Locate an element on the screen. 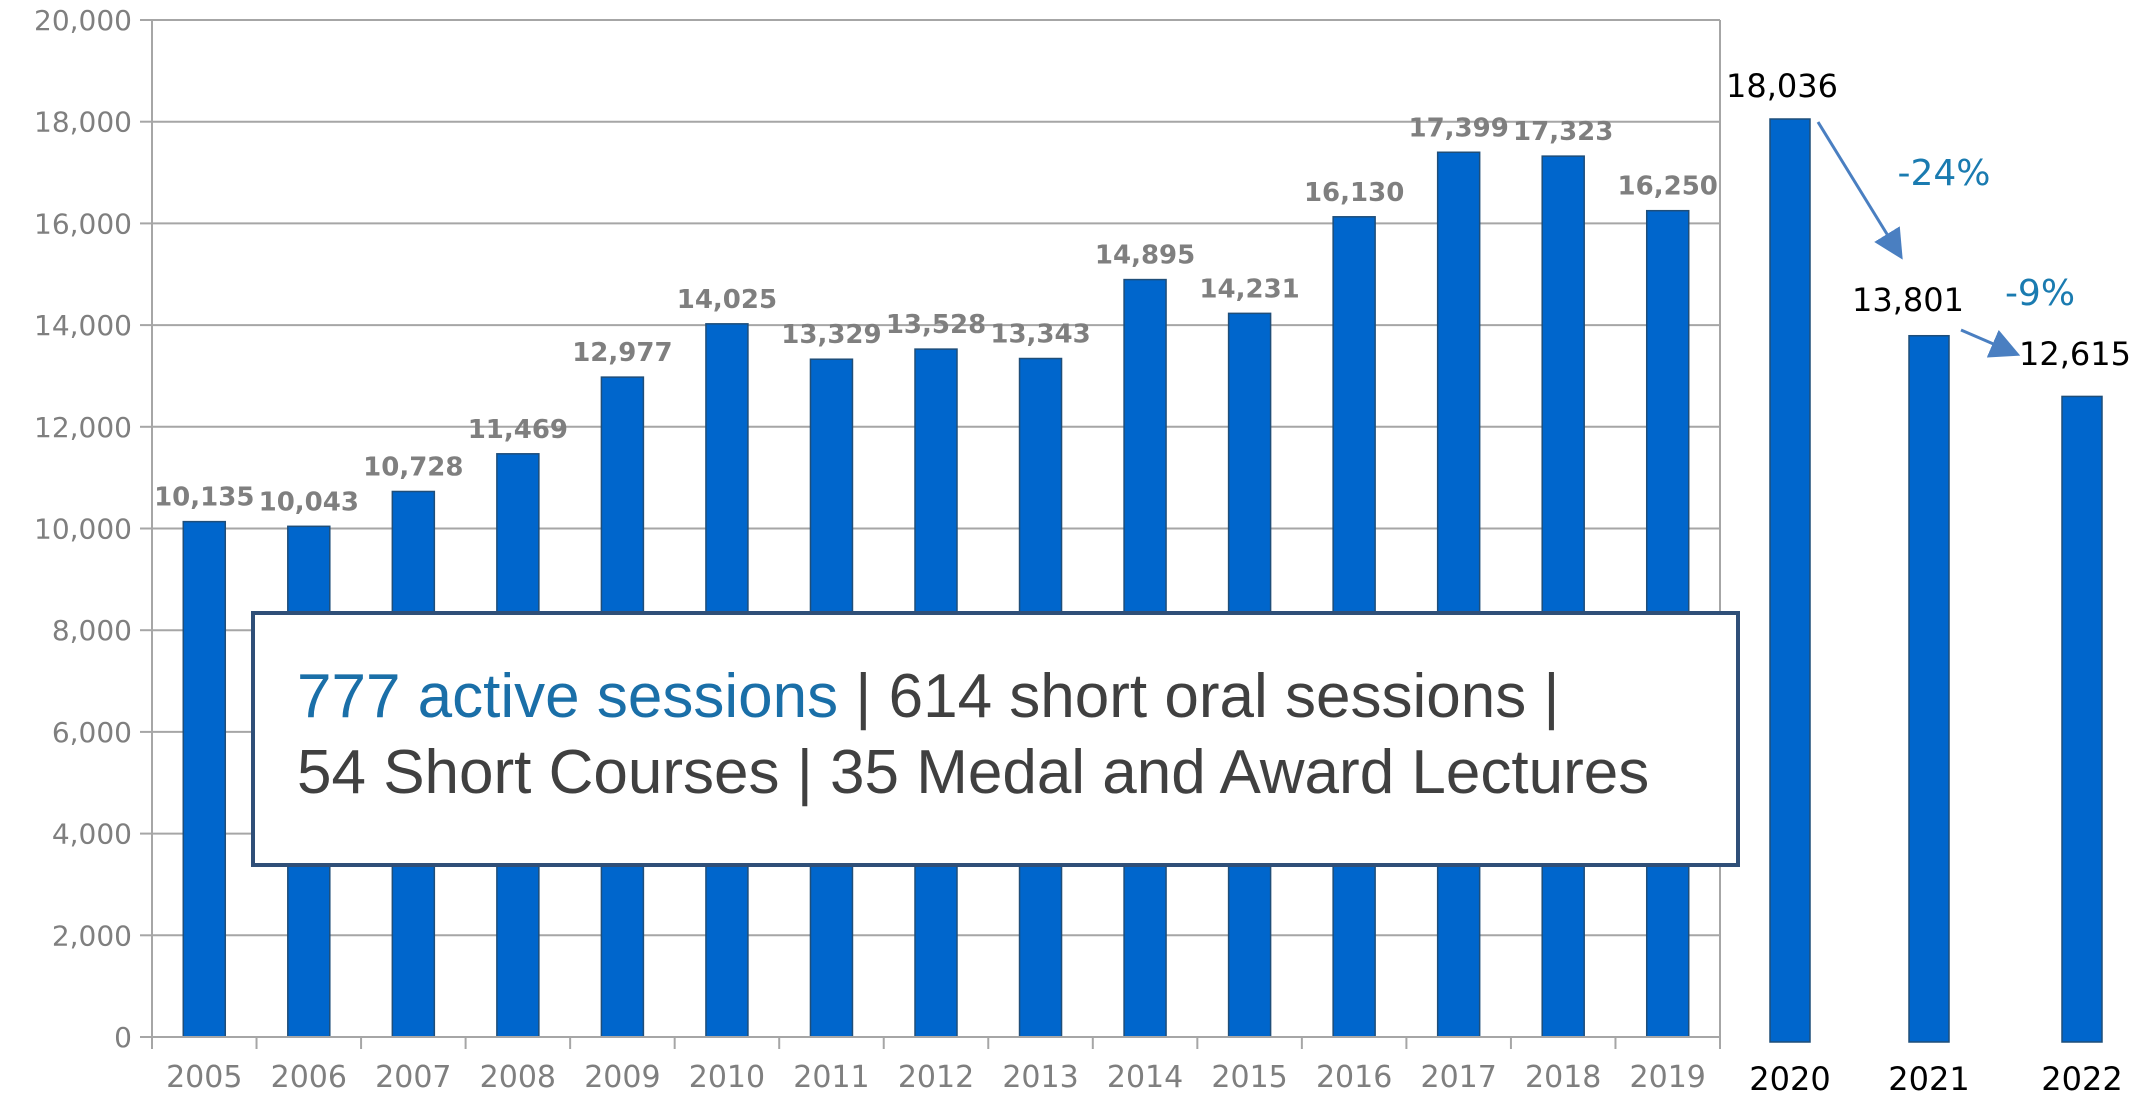  data-label: 17,323 is located at coordinates (1563, 132).